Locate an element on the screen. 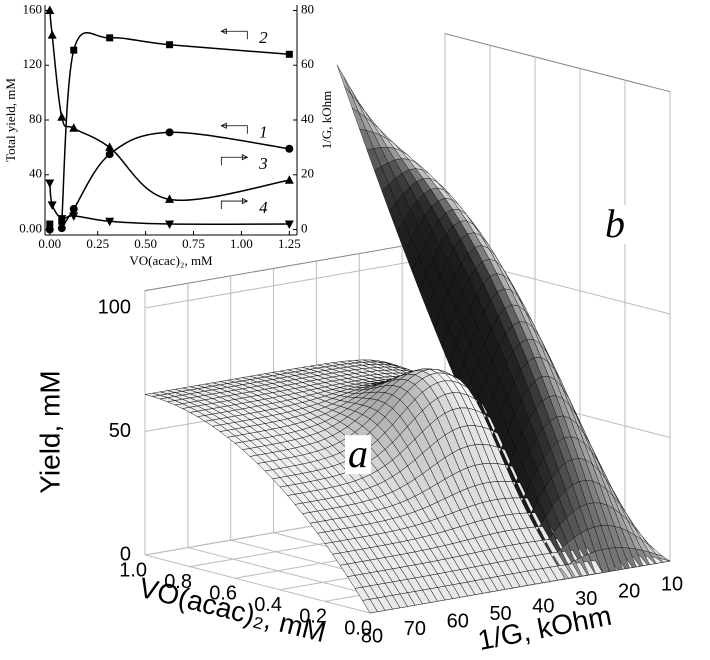 The image size is (710, 660). y-tick-label: 50 is located at coordinates (500, 614).